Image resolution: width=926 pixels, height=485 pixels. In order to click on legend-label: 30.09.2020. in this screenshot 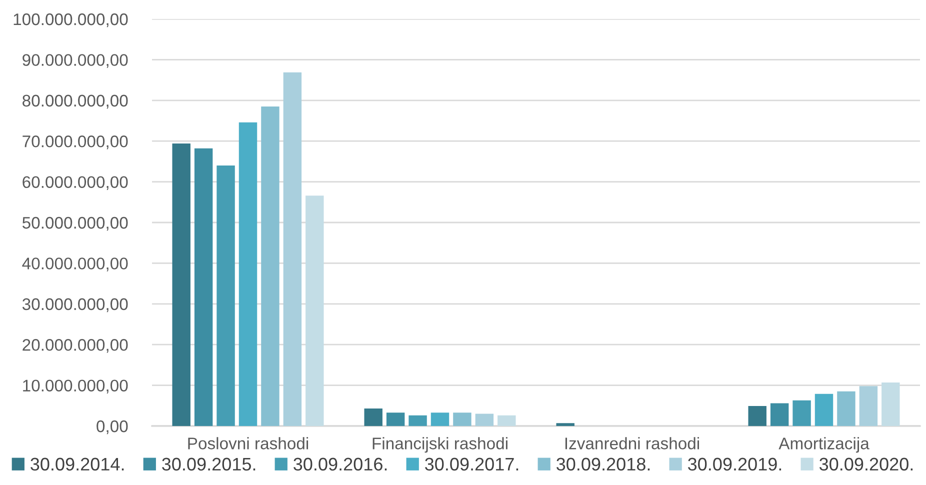, I will do `click(866, 464)`.